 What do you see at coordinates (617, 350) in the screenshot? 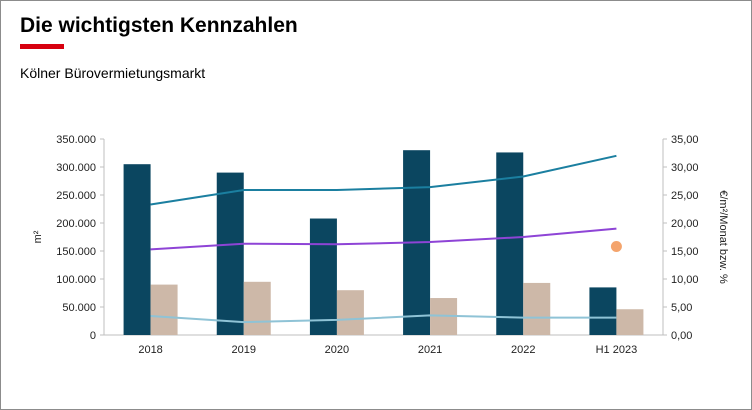
I see `x-tick-label: H1 2023` at bounding box center [617, 350].